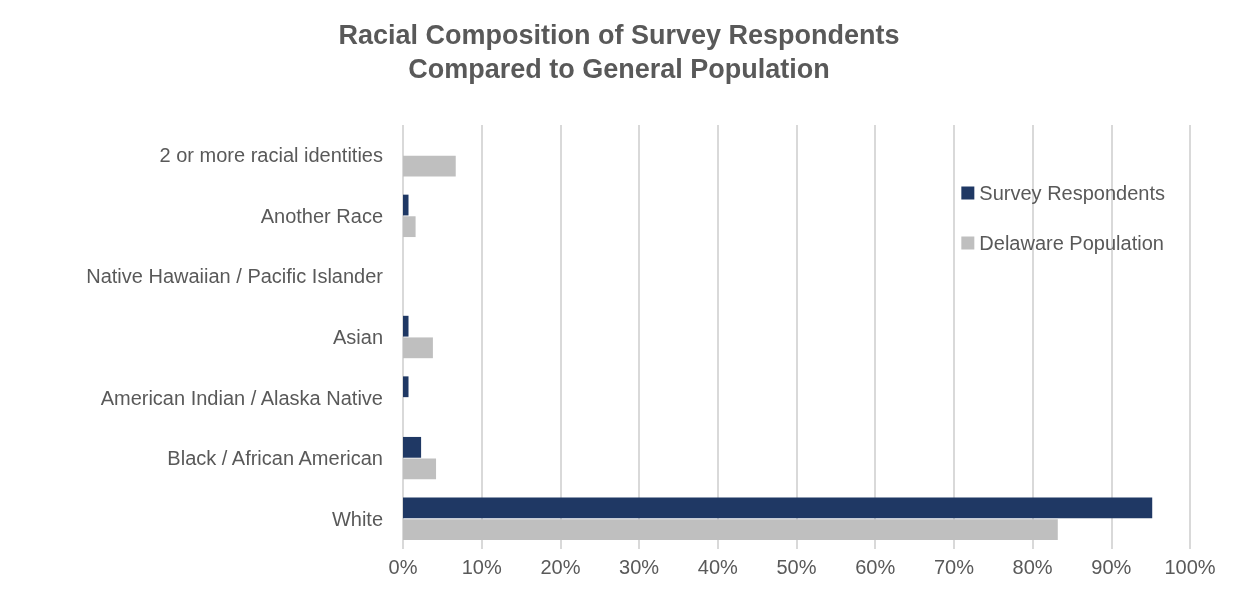 This screenshot has height=602, width=1238. Describe the element at coordinates (1190, 567) in the screenshot. I see `x-tick-label: 100%` at that location.